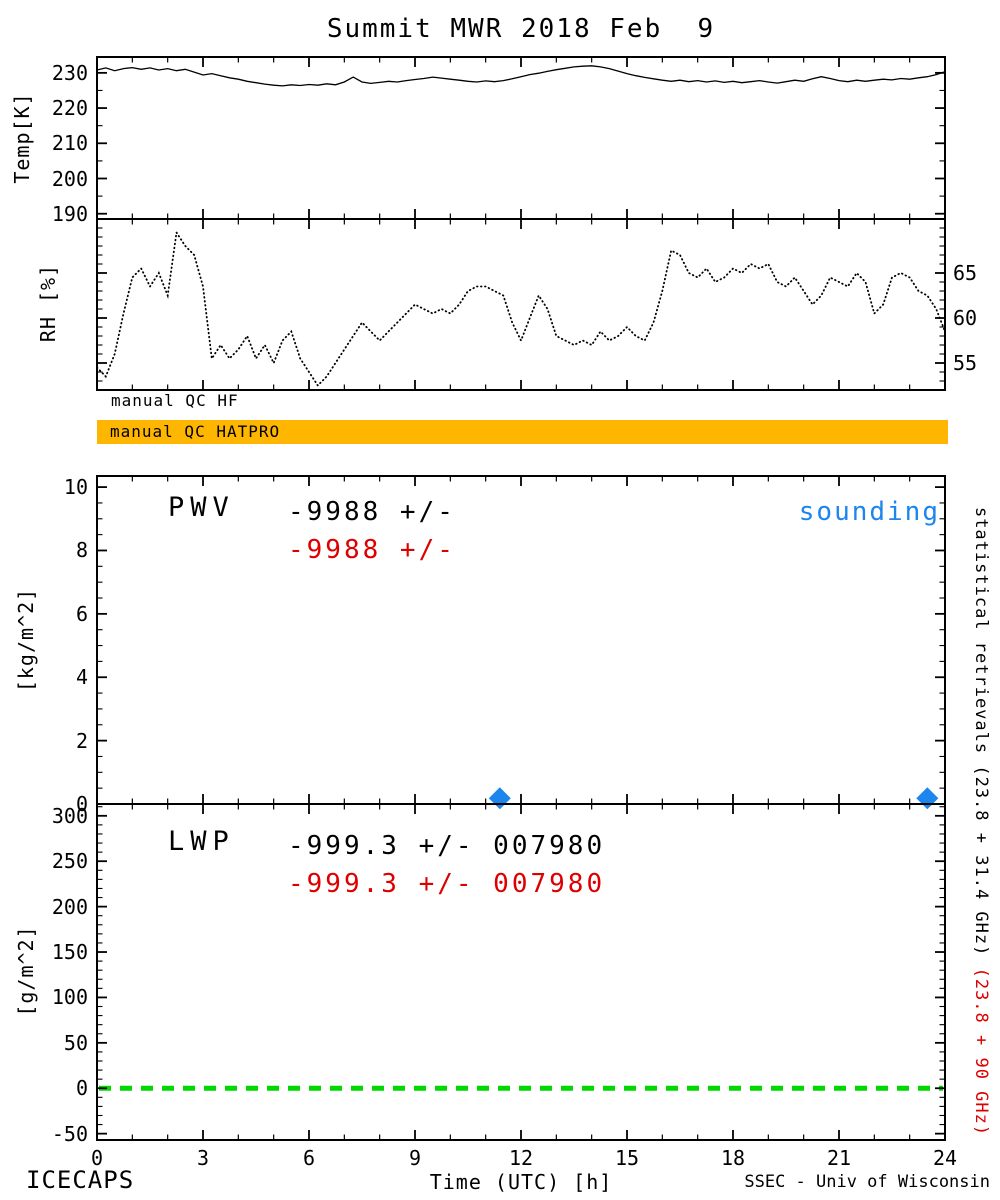 This screenshot has width=1000, height=1200. What do you see at coordinates (981, 1052) in the screenshot?
I see `right-caption-red: (23.8 + 90 GHz)` at bounding box center [981, 1052].